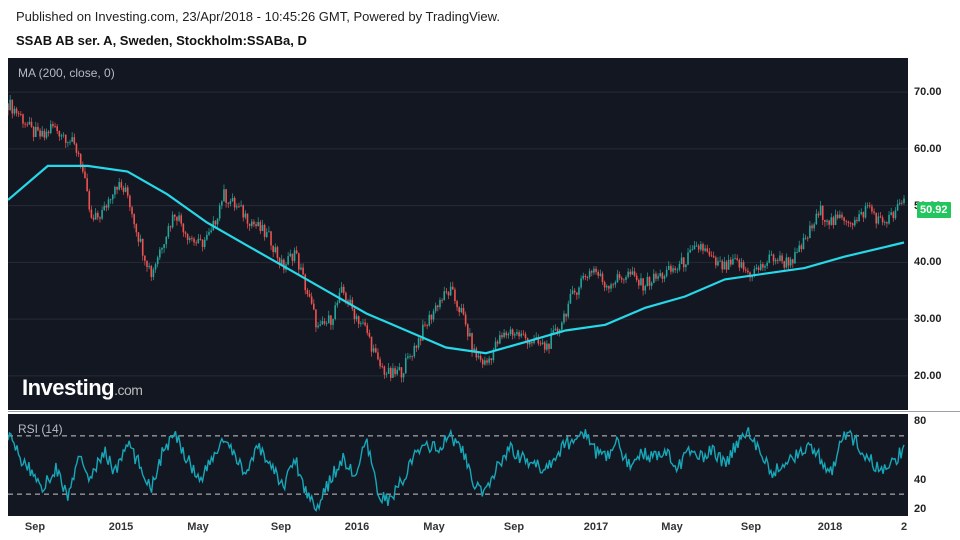 This screenshot has height=540, width=960. Describe the element at coordinates (934, 465) in the screenshot. I see `rsi-y-axis: 80 40 20` at that location.